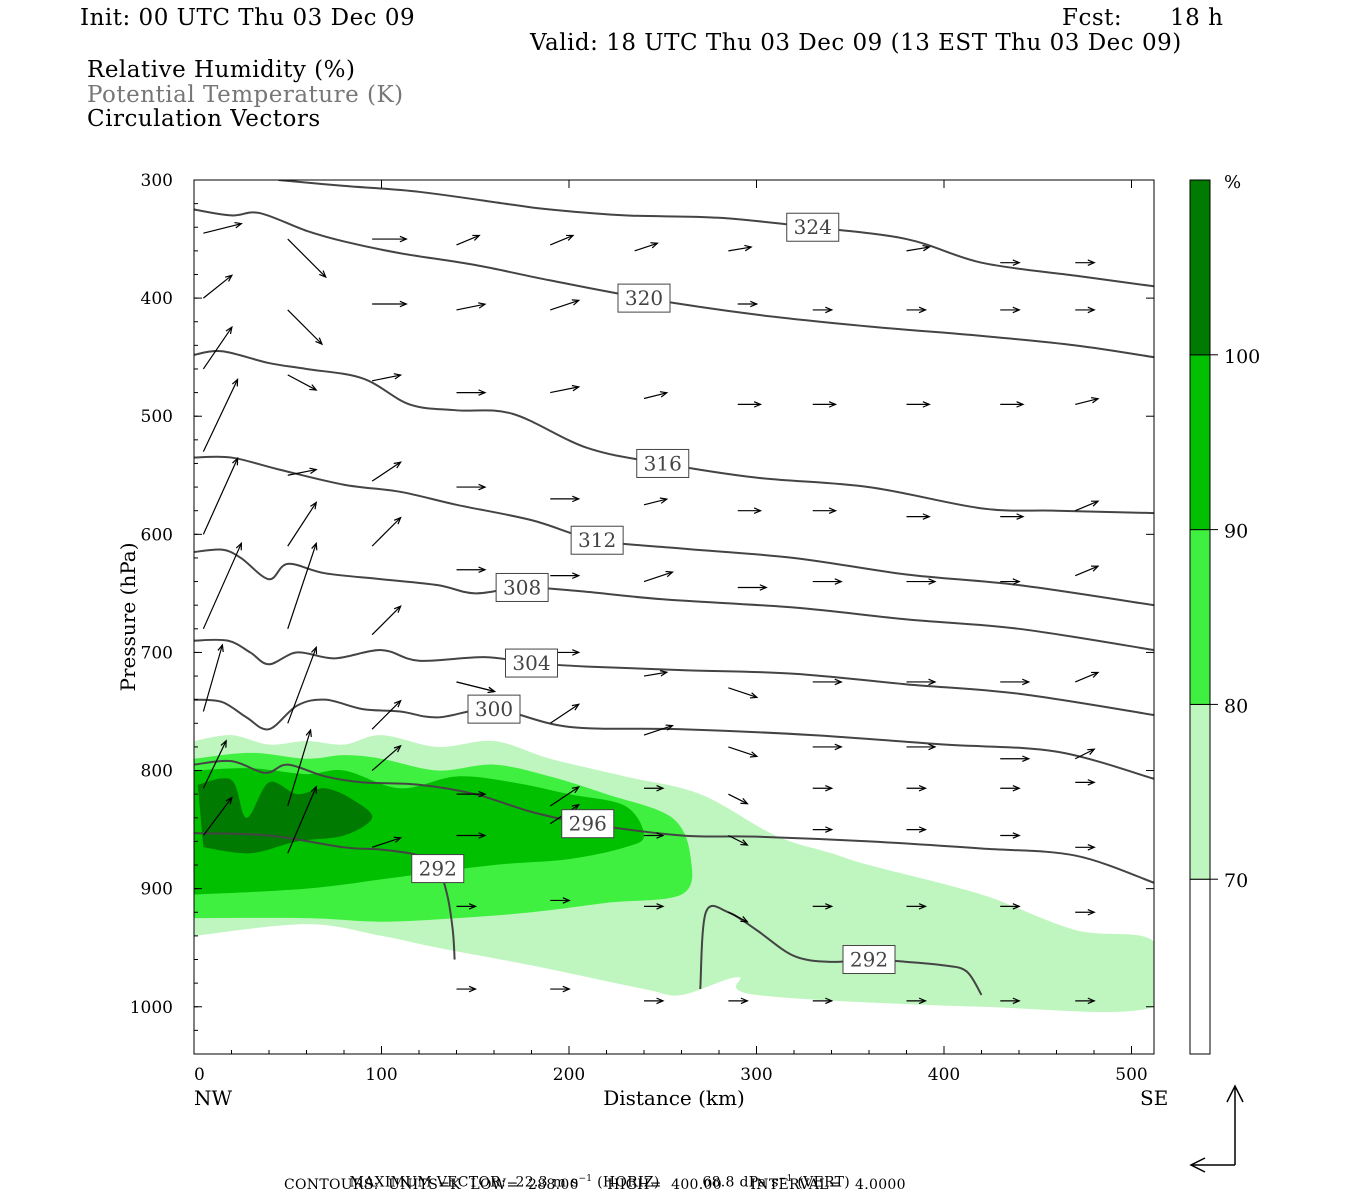  Describe the element at coordinates (199, 1075) in the screenshot. I see `x-tick-label: 0` at that location.